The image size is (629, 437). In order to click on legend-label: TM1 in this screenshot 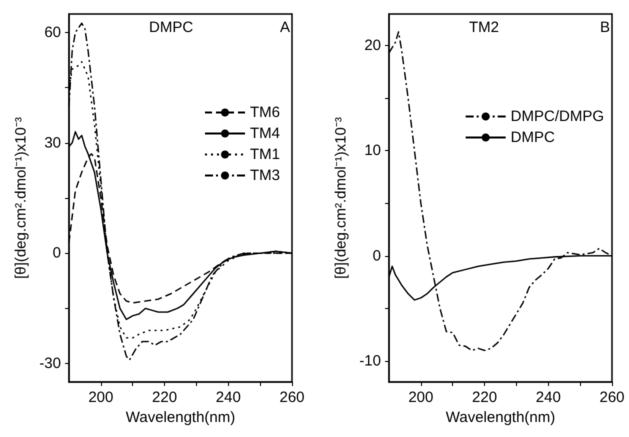, I will do `click(265, 154)`.